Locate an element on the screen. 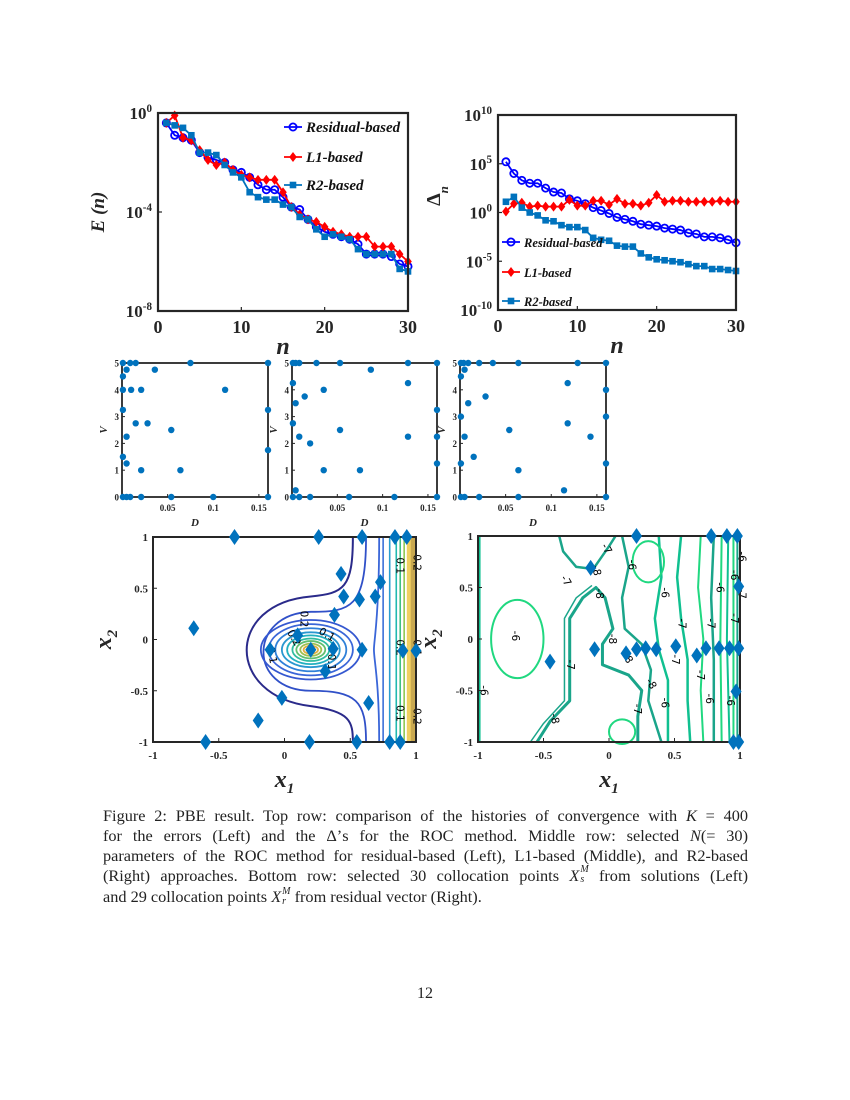 This screenshot has height=1100, width=850. y-tick-label: 1 is located at coordinates (455, 471).